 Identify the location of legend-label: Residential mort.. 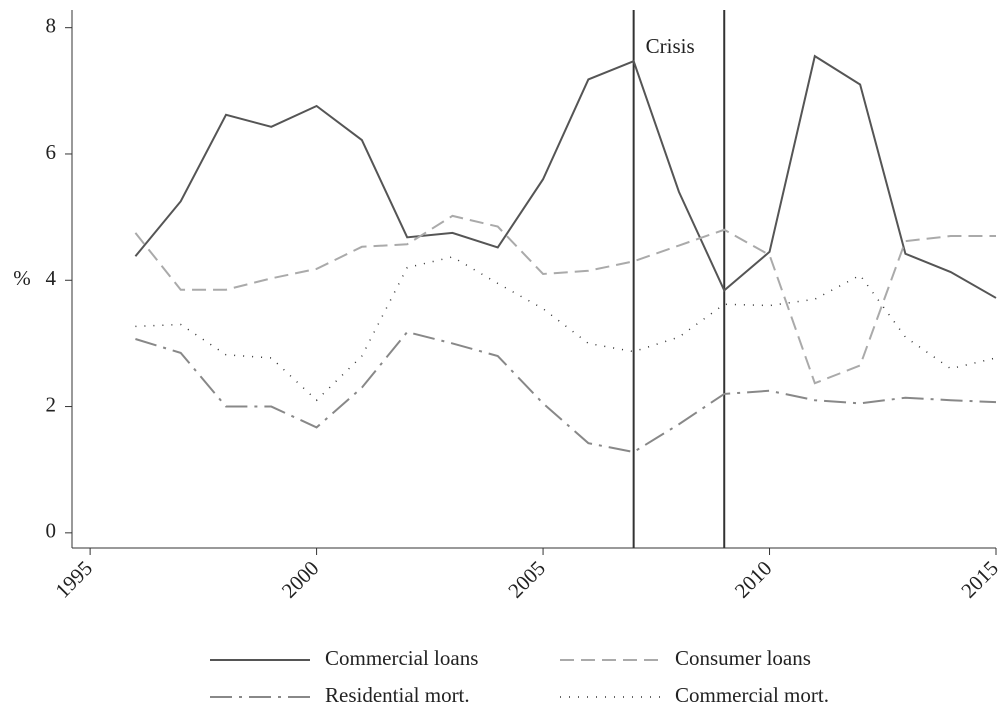
(397, 695).